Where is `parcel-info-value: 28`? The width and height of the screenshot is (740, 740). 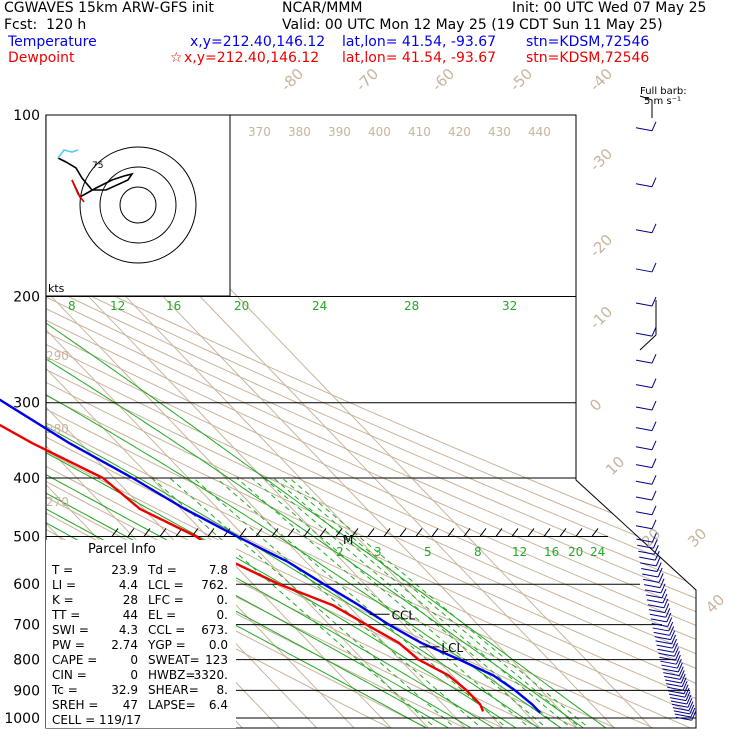 parcel-info-value: 28 is located at coordinates (130, 600).